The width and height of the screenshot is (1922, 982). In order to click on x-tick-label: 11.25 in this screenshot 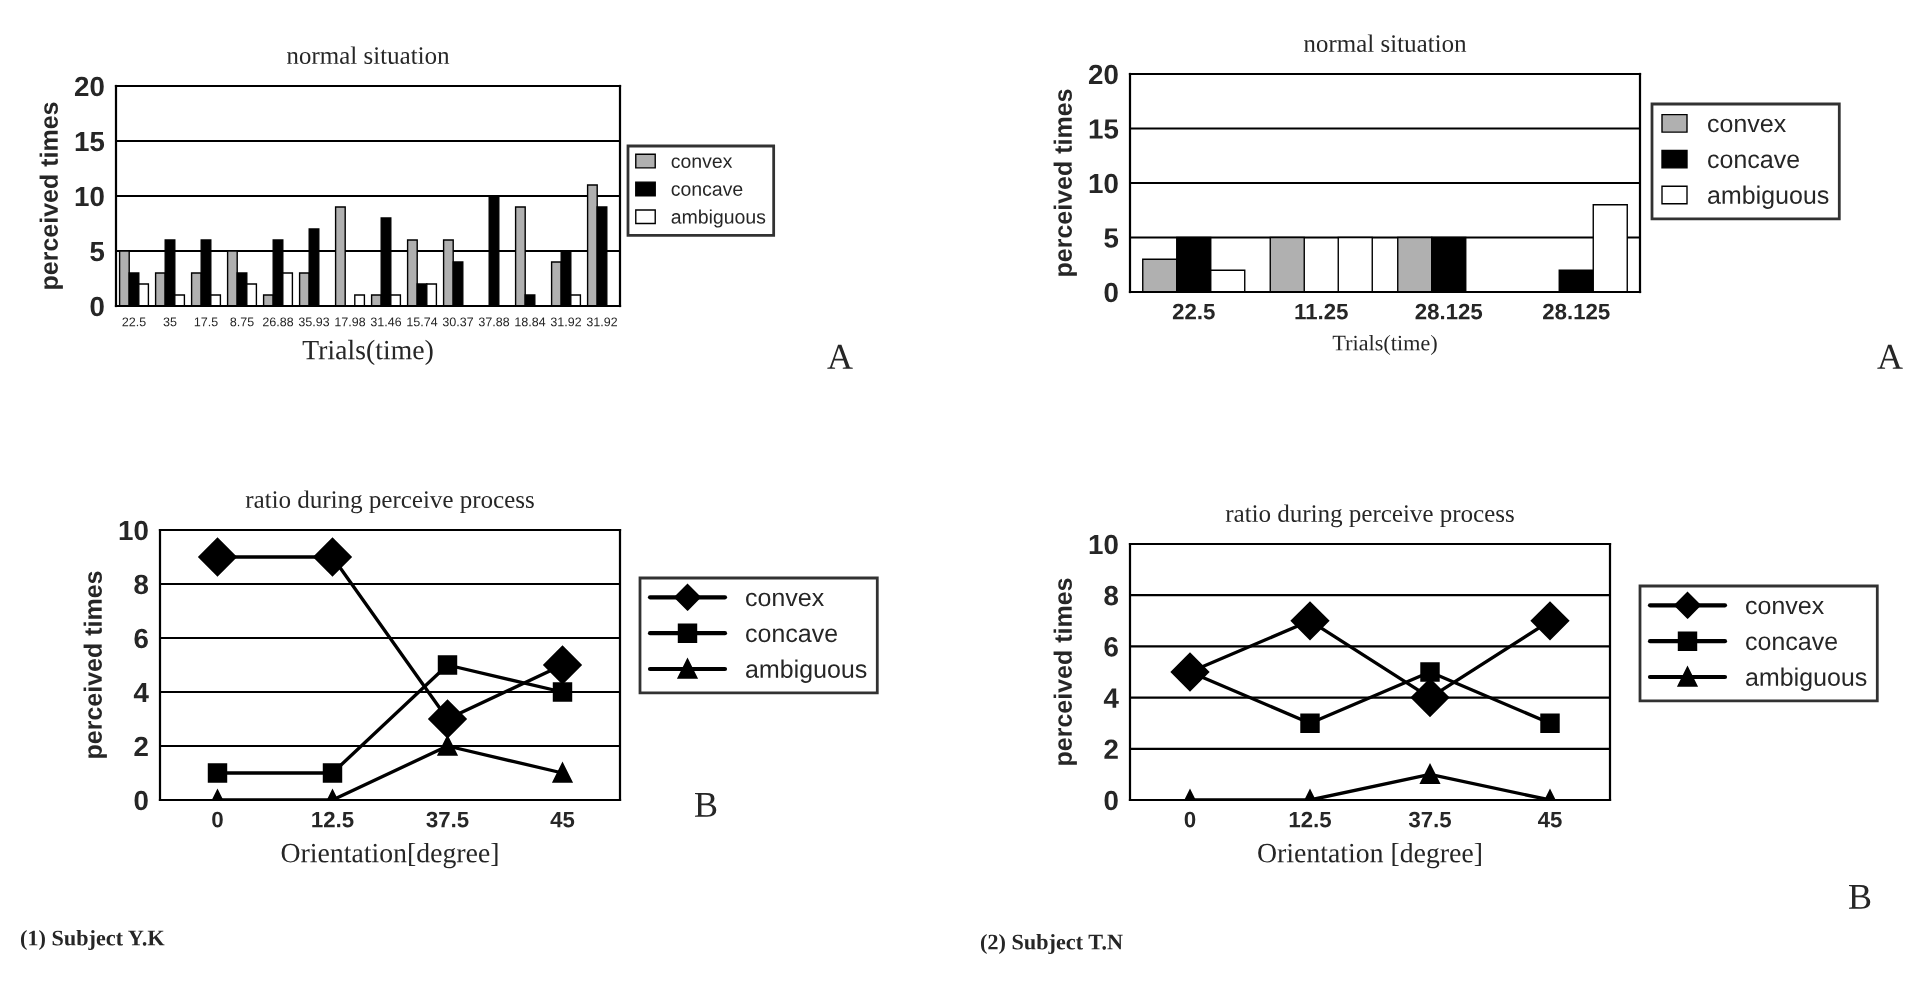, I will do `click(1321, 311)`.